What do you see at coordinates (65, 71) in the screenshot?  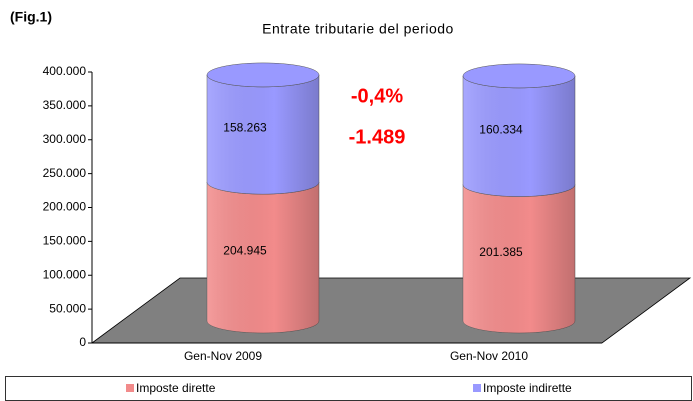 I see `y-tick-label: 400.000` at bounding box center [65, 71].